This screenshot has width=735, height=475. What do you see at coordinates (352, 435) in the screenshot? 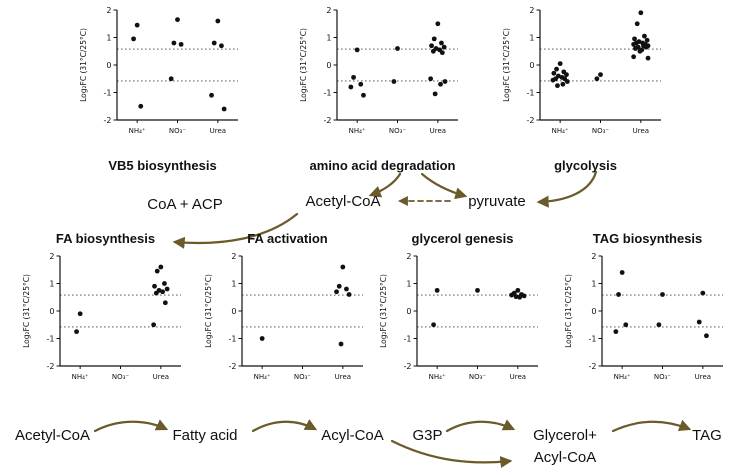
I see `label-acyl-coa: Acyl-CoA` at bounding box center [352, 435].